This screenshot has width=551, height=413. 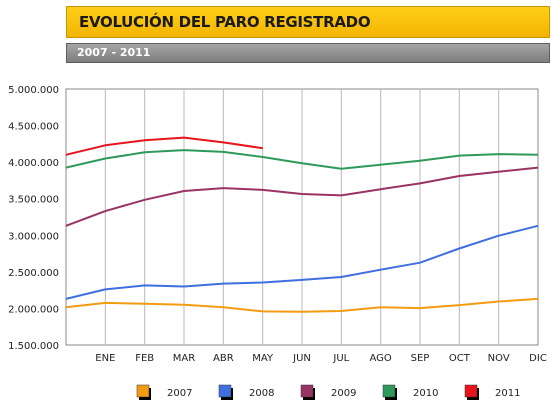 What do you see at coordinates (184, 358) in the screenshot?
I see `x-tick-label-mar: MAR` at bounding box center [184, 358].